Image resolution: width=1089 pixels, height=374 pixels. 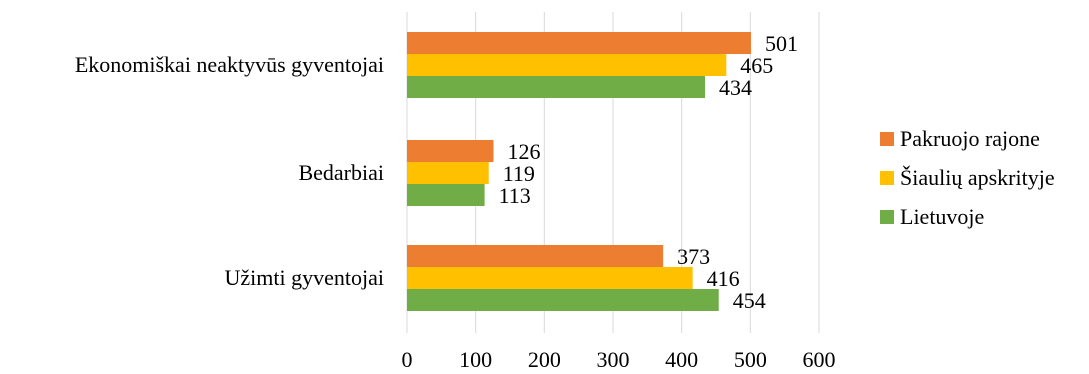 I want to click on x-tick-label-3: 300, so click(x=613, y=359).